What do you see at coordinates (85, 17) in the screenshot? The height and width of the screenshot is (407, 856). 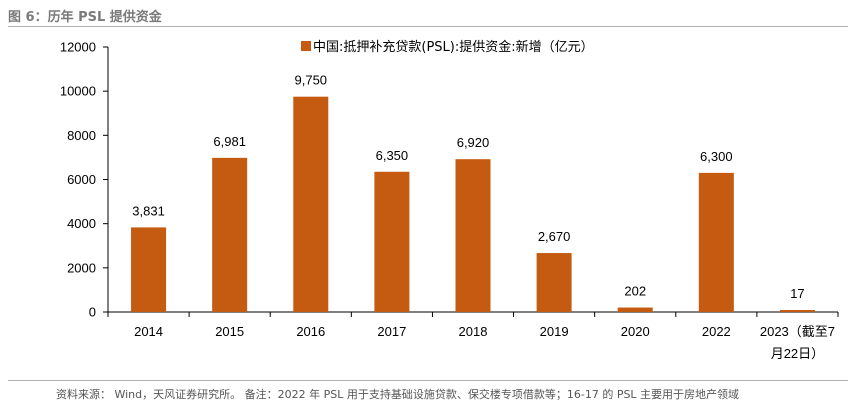 I see `figure-title: 图 6：历年 PSL 提供资金` at bounding box center [85, 17].